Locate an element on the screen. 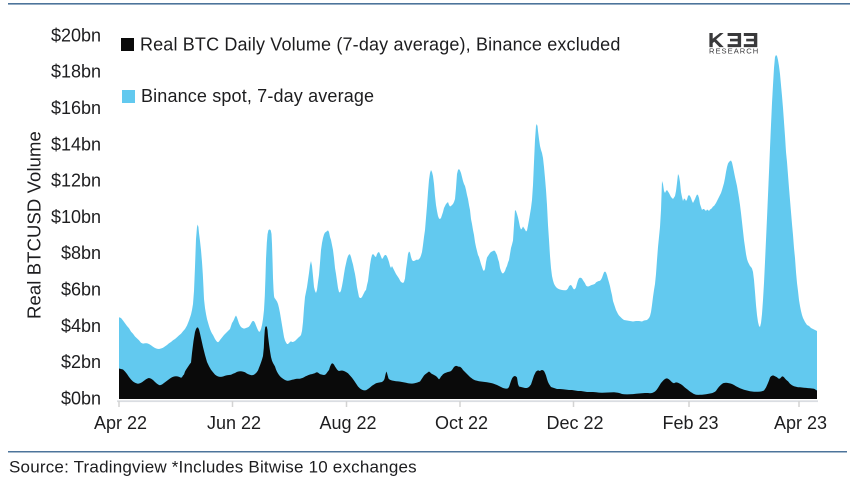 The width and height of the screenshot is (850, 485). svg-text: $6bn is located at coordinates (81, 290).